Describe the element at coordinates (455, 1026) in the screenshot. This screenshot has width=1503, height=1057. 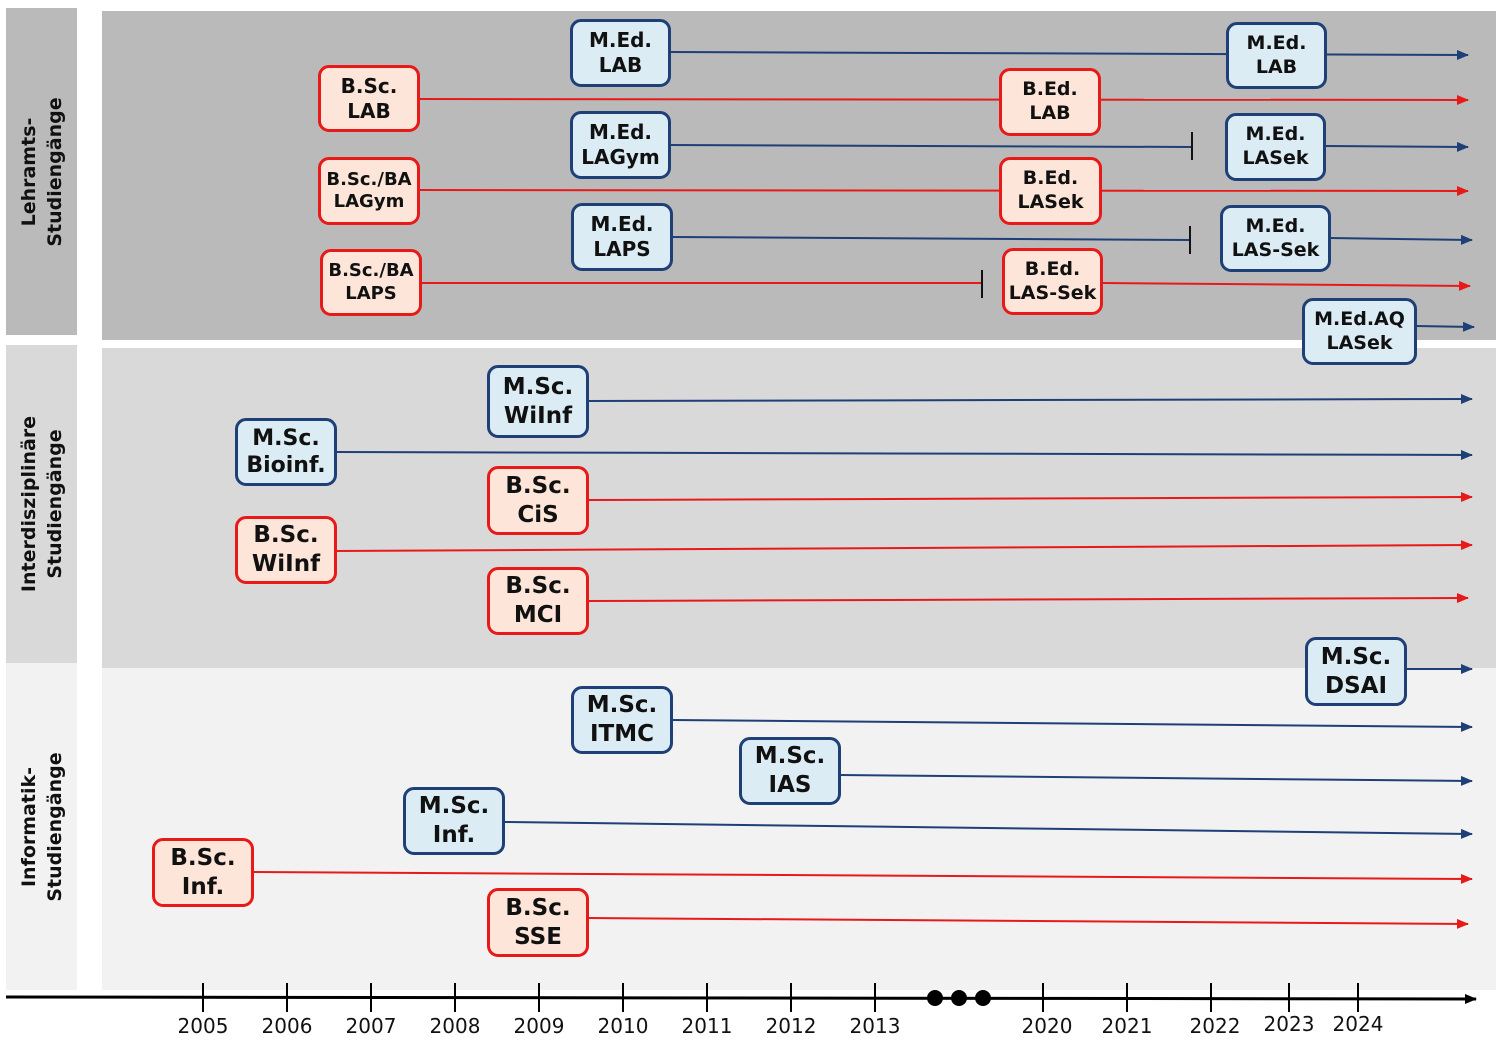
I see `year-label-2008: 2008` at that location.